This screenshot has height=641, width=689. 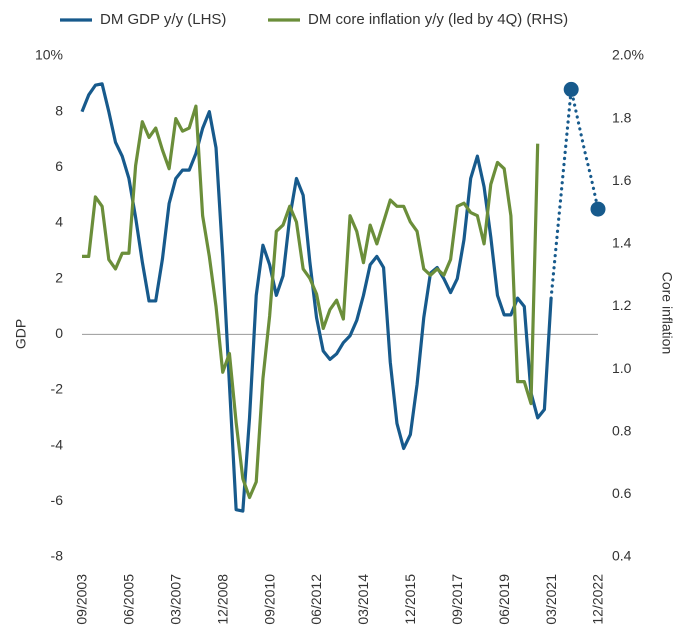 I want to click on x-tick-label: 06/2019, so click(x=504, y=599).